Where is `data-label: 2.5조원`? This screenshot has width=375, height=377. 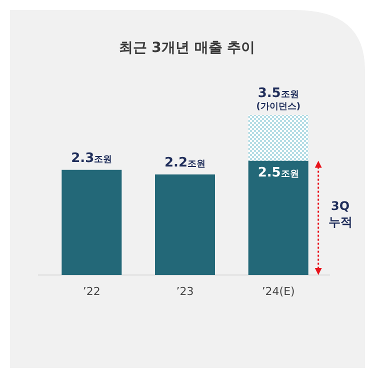 data-label: 2.5조원 is located at coordinates (278, 173).